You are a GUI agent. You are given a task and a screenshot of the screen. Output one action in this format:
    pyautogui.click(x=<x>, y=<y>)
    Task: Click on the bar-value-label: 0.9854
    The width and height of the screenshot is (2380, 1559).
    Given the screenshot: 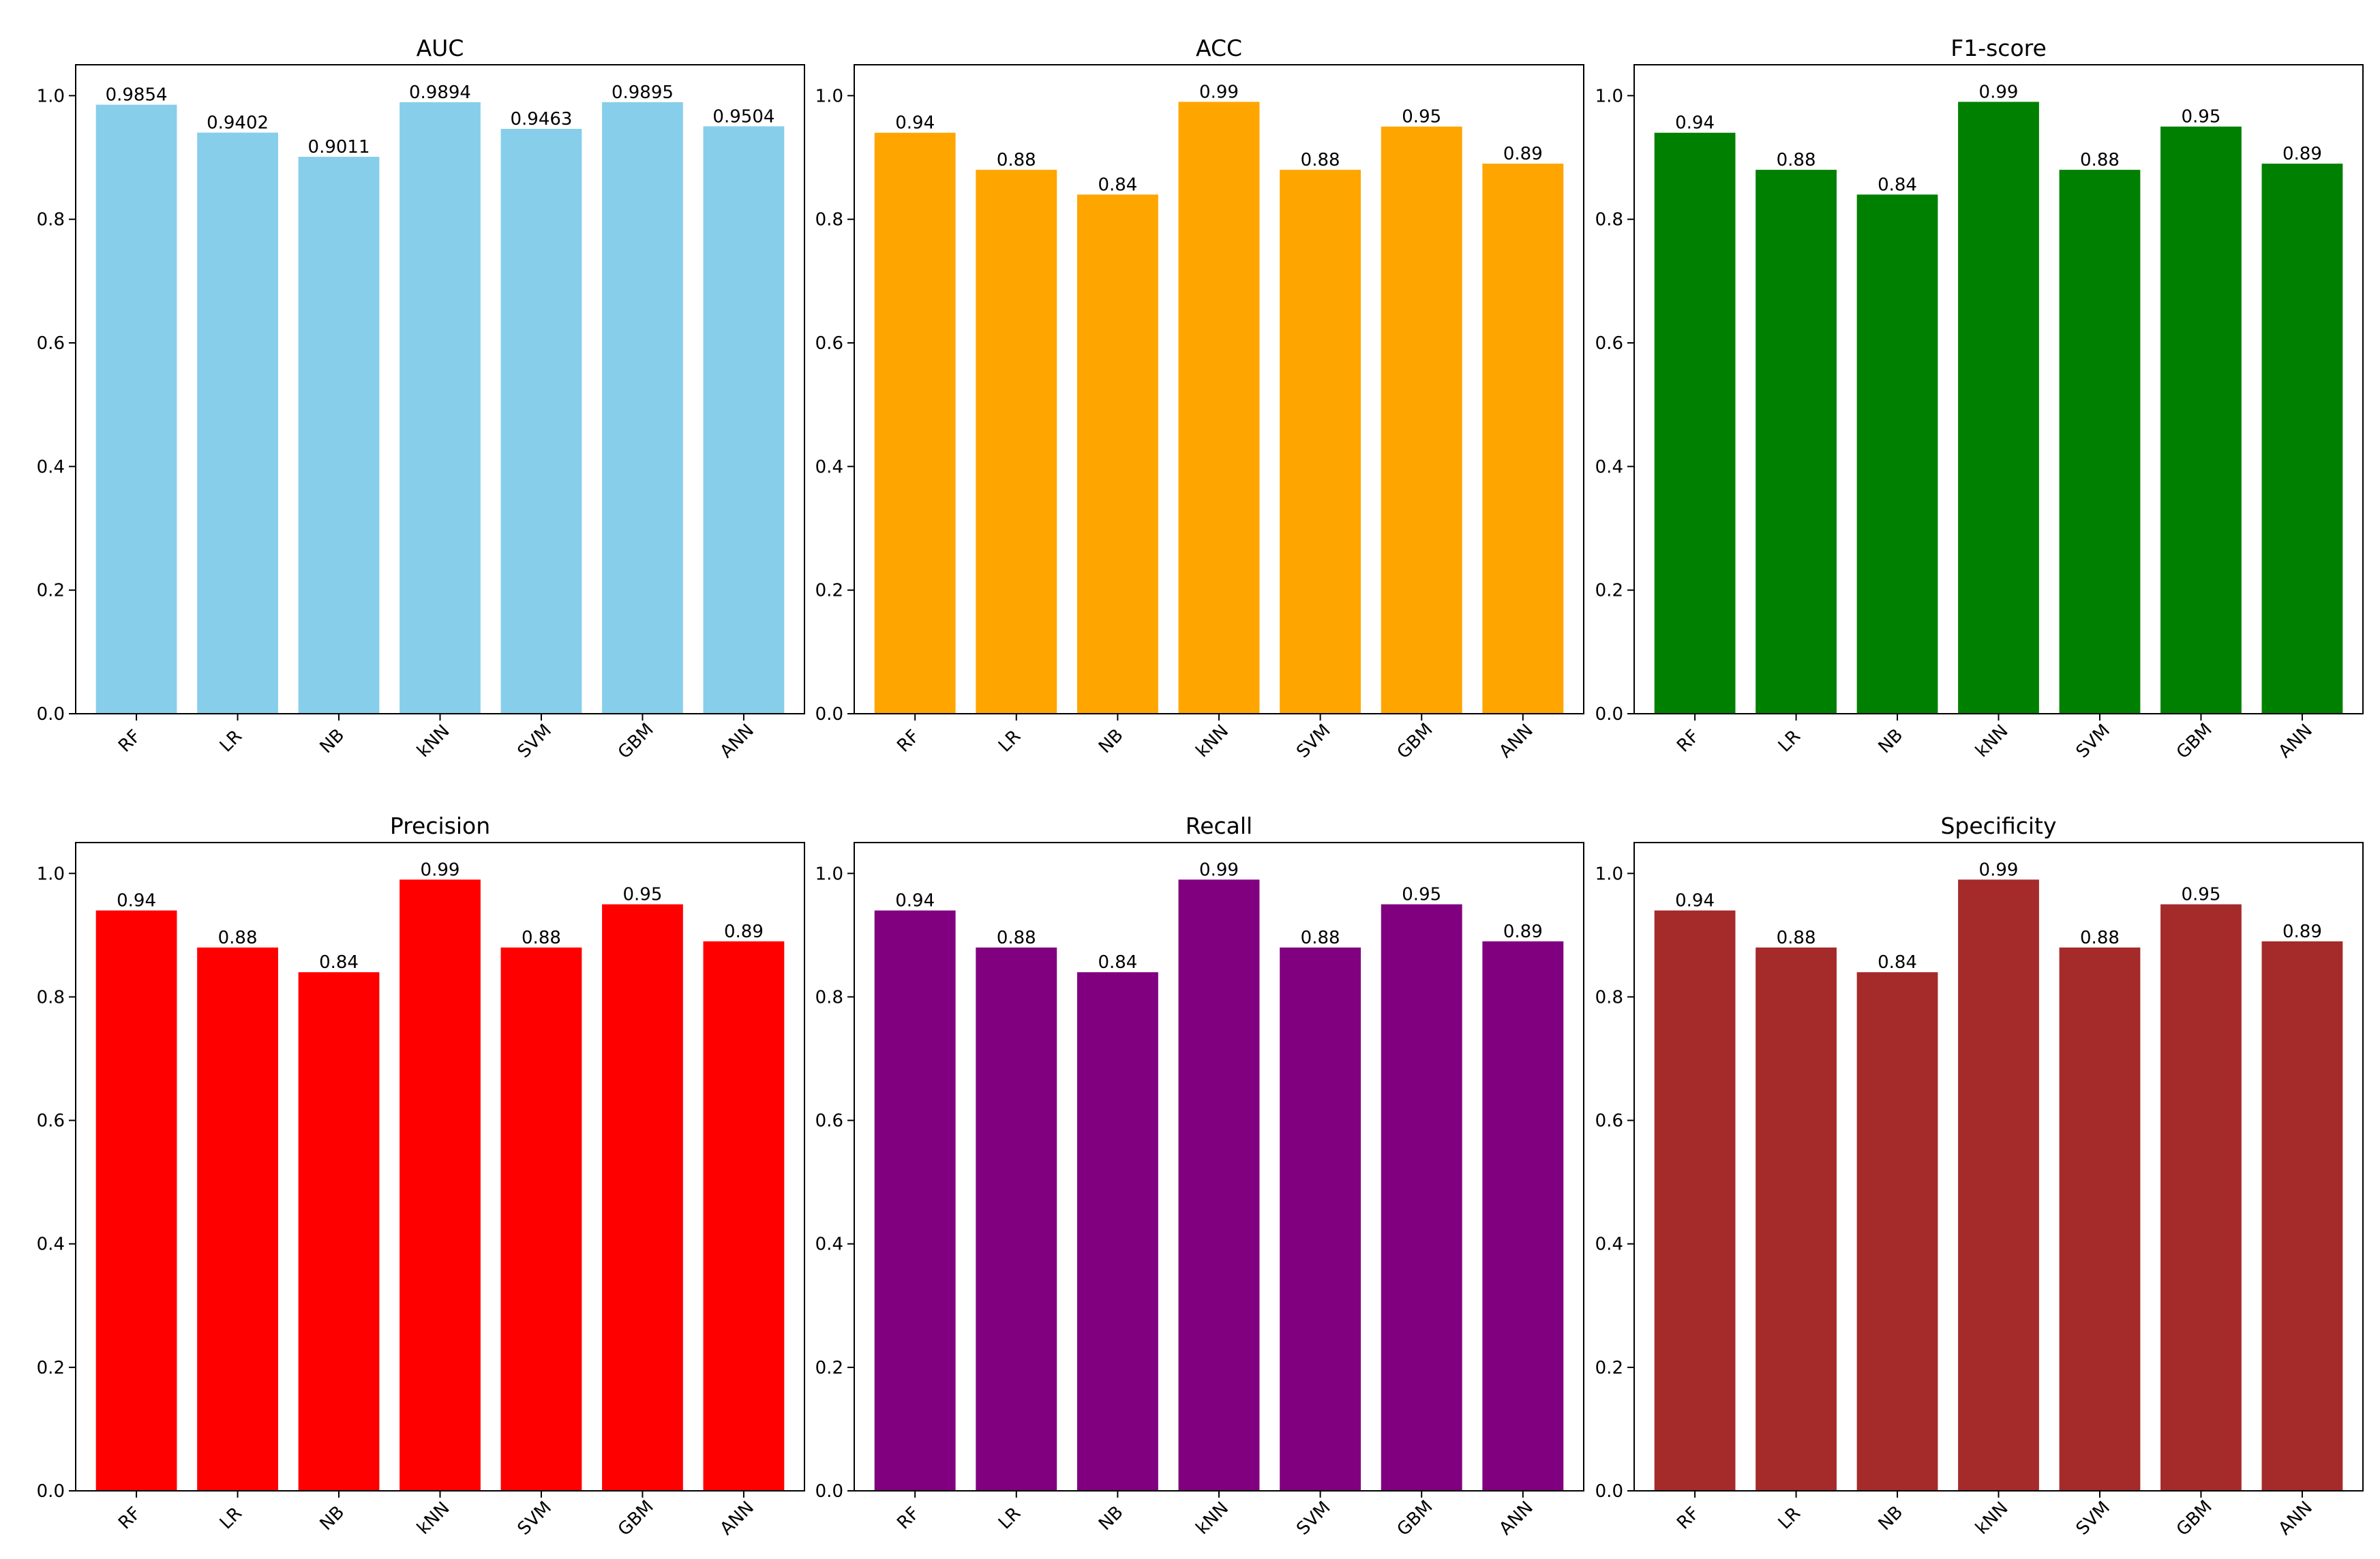 What is the action you would take?
    pyautogui.click(x=137, y=95)
    